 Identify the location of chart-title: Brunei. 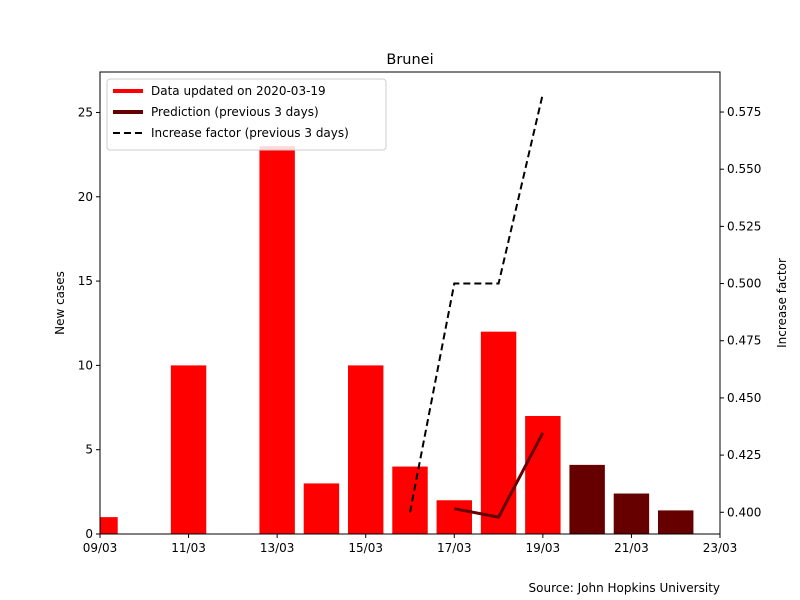
(409, 60).